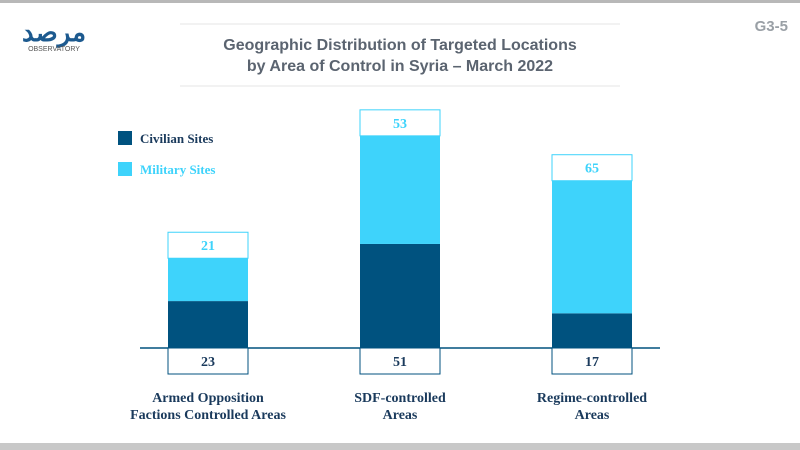  I want to click on bottom-border, so click(400, 446).